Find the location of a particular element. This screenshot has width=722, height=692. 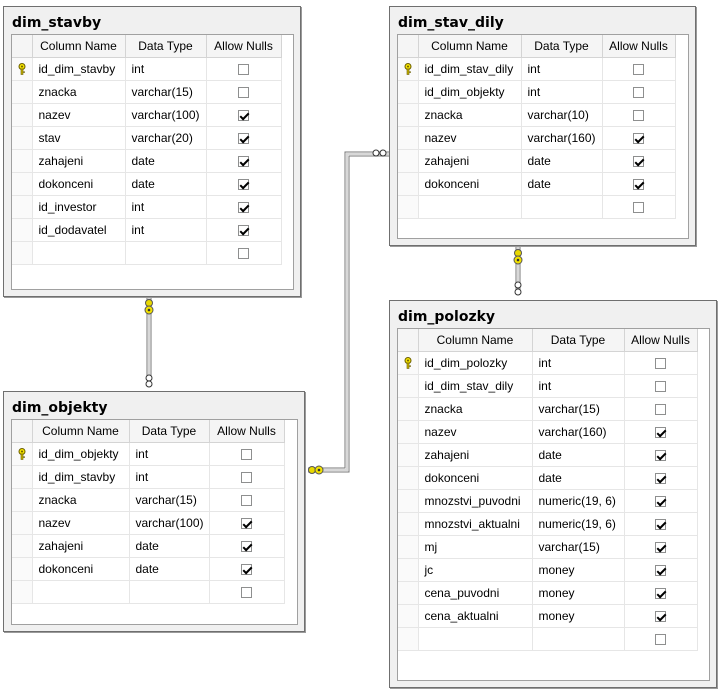

data-type-cell: varchar(160) is located at coordinates (578, 431).